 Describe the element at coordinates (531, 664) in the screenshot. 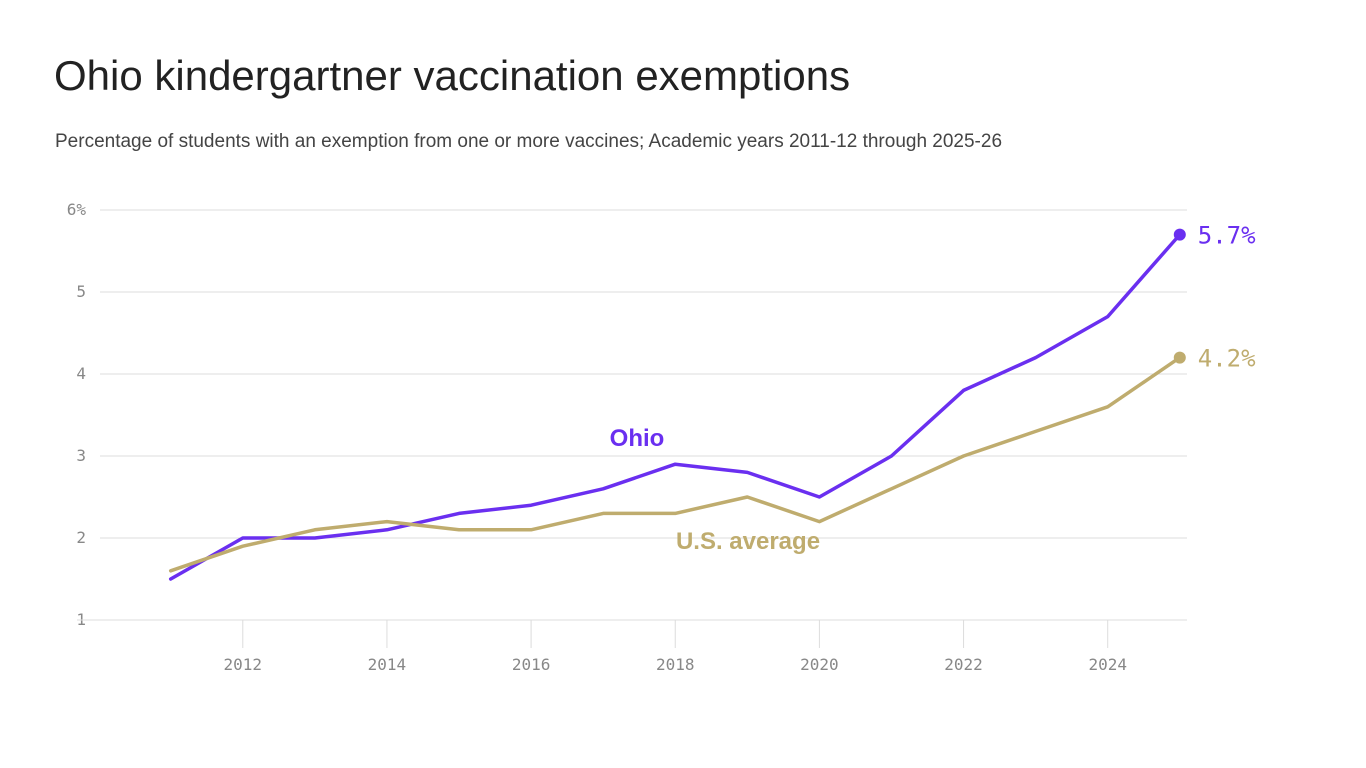

I see `x-tick-label: 2016` at that location.